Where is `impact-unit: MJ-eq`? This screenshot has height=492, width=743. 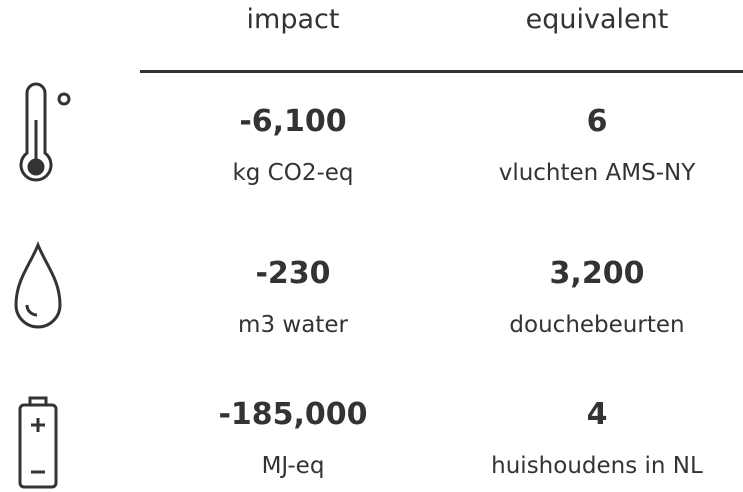
impact-unit: MJ-eq is located at coordinates (293, 466).